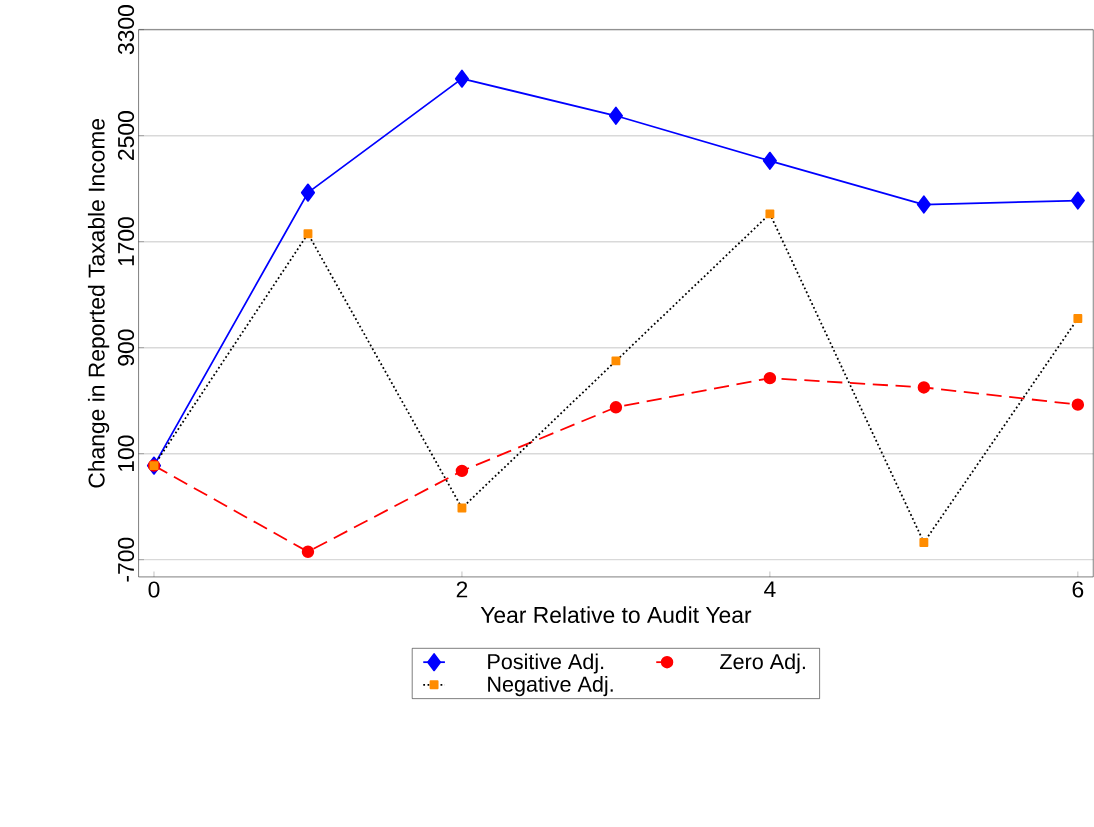  What do you see at coordinates (546, 663) in the screenshot?
I see `legend-label: Positive Adj.` at bounding box center [546, 663].